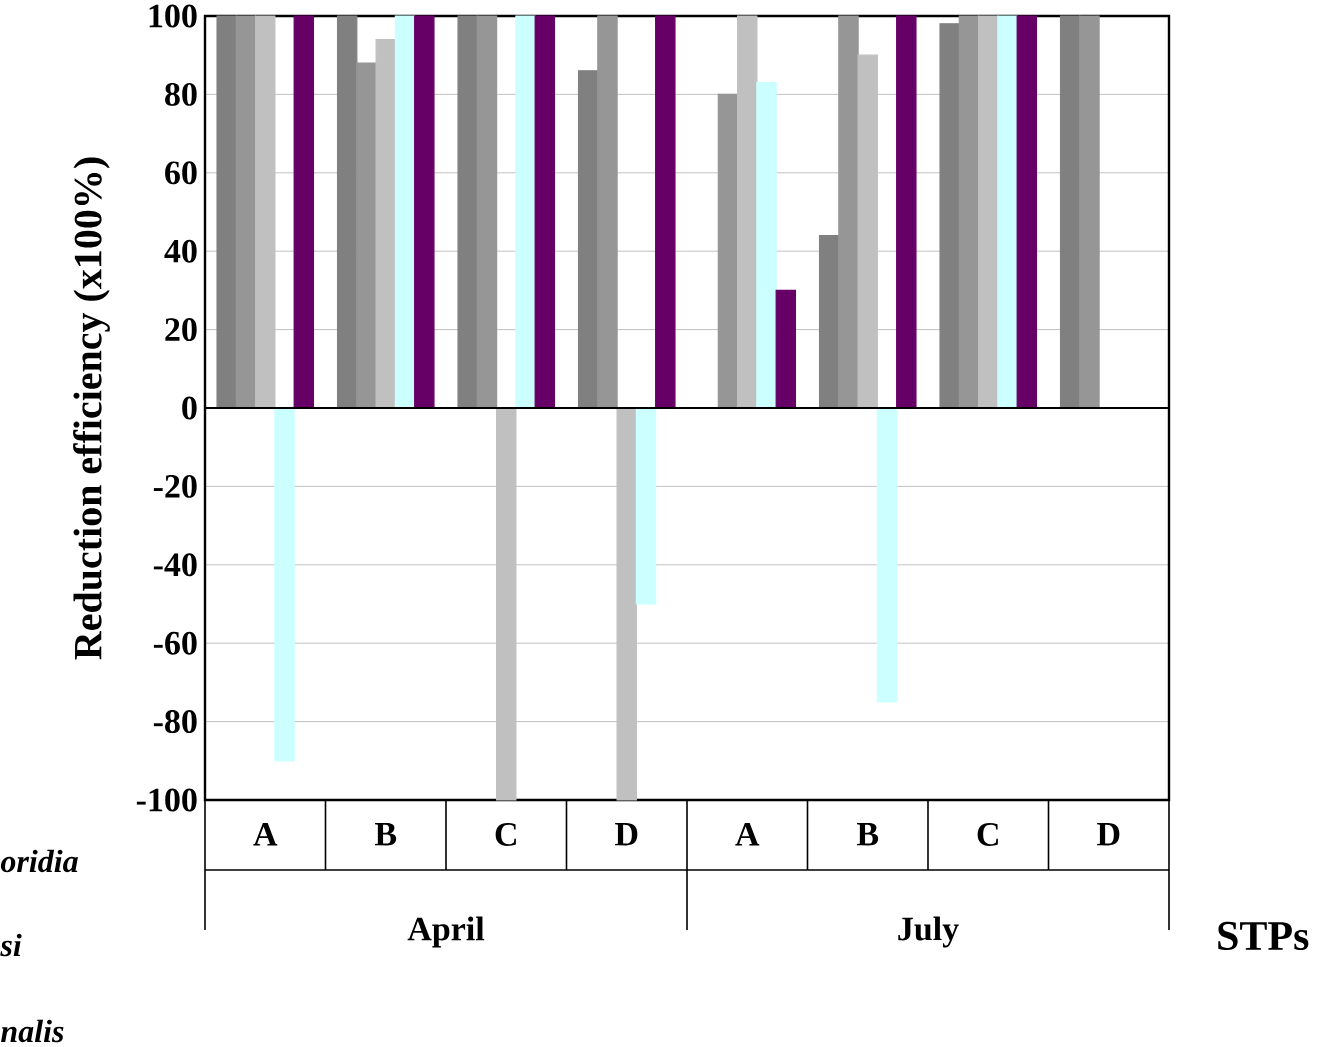  What do you see at coordinates (175, 643) in the screenshot?
I see `y-tick-label: -60` at bounding box center [175, 643].